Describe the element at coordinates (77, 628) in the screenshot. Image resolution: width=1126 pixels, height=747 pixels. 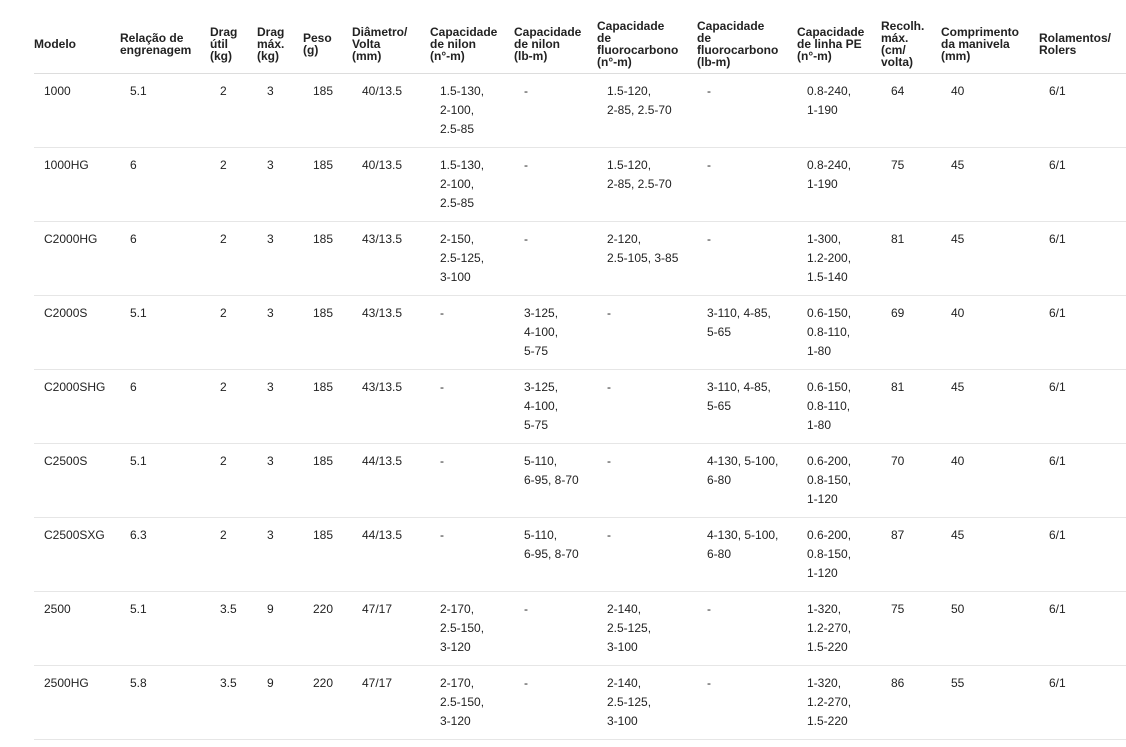
I see `table-cell: 2500` at that location.